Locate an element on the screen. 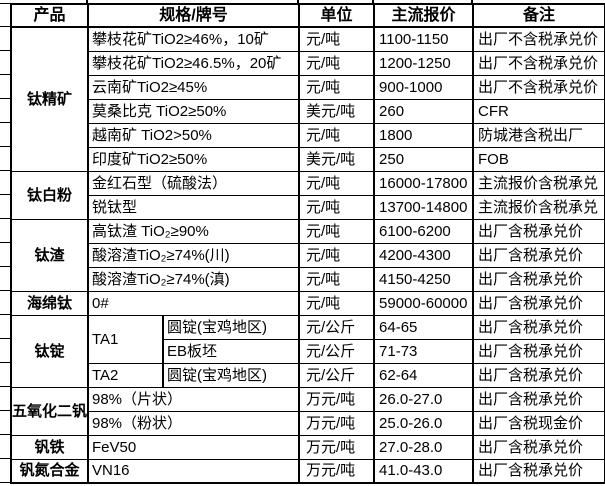 The image size is (605, 486). table-row: 莫桑比克 TiO2≥50% 美元/吨 260 CFR is located at coordinates (308, 111).